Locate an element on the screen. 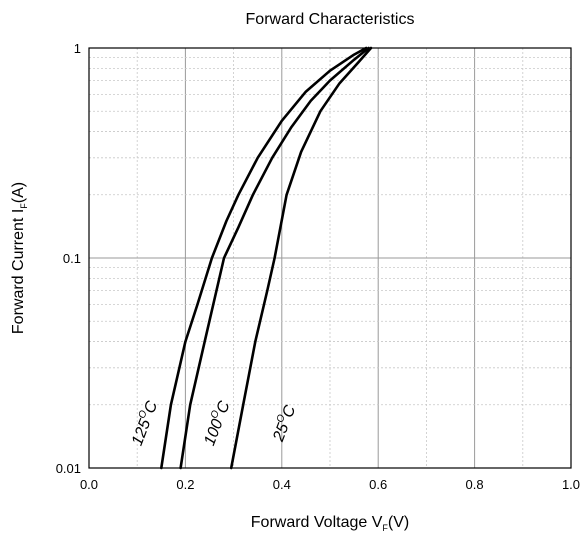  curve-label-100c: 100OC is located at coordinates (216, 423).